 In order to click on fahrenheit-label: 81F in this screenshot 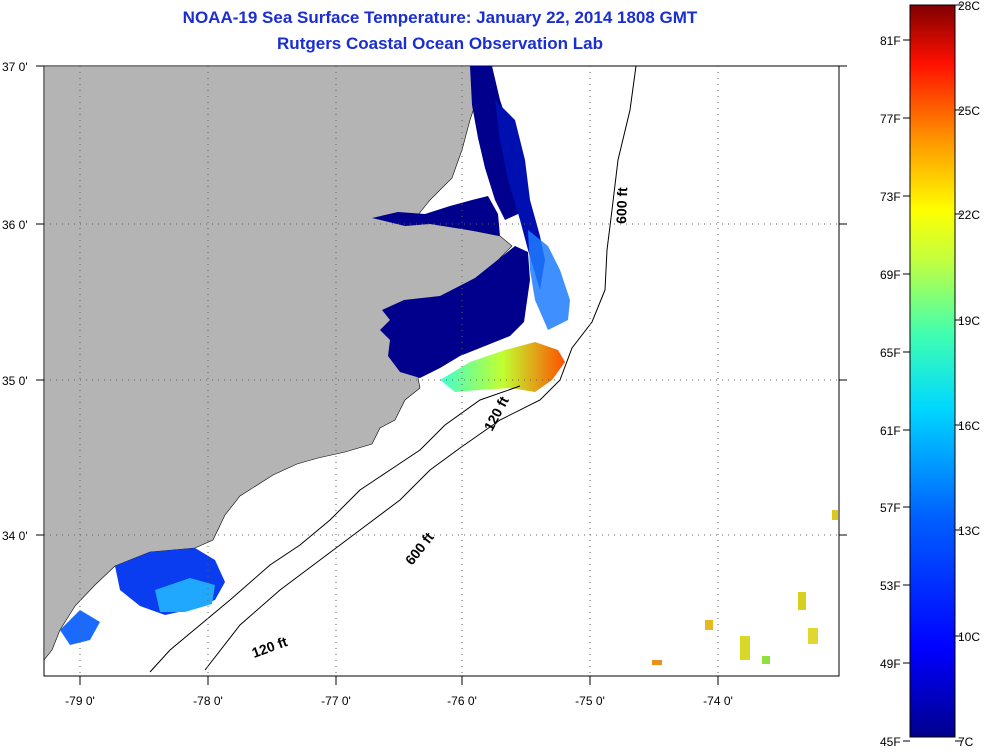, I will do `click(890, 41)`.